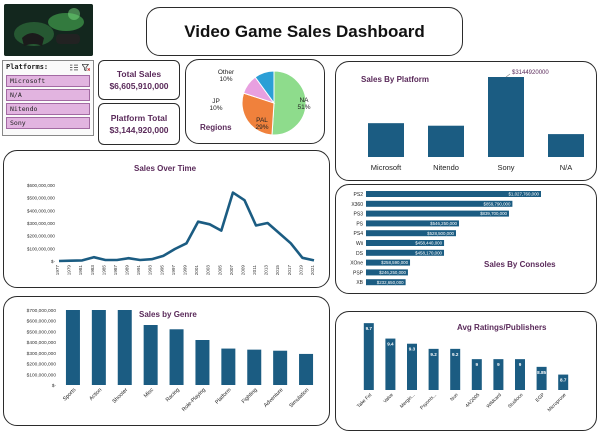 The image size is (601, 436). I want to click on sales-line, so click(186, 227).